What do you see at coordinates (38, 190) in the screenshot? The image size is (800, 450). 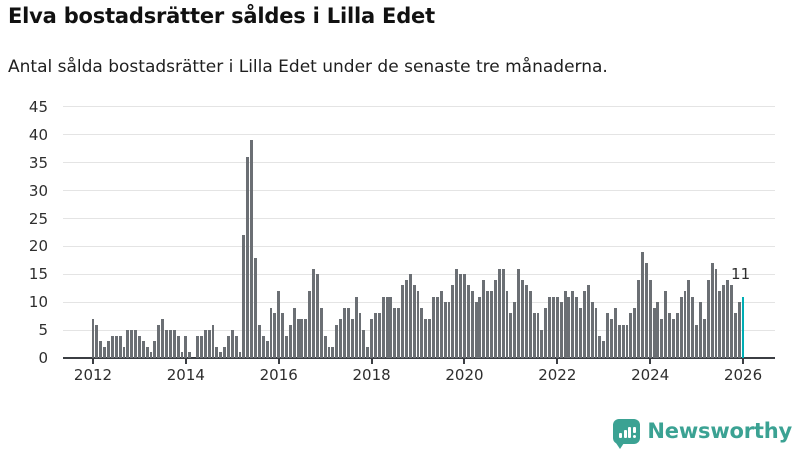 I see `y-tick-label: 30` at bounding box center [38, 190].